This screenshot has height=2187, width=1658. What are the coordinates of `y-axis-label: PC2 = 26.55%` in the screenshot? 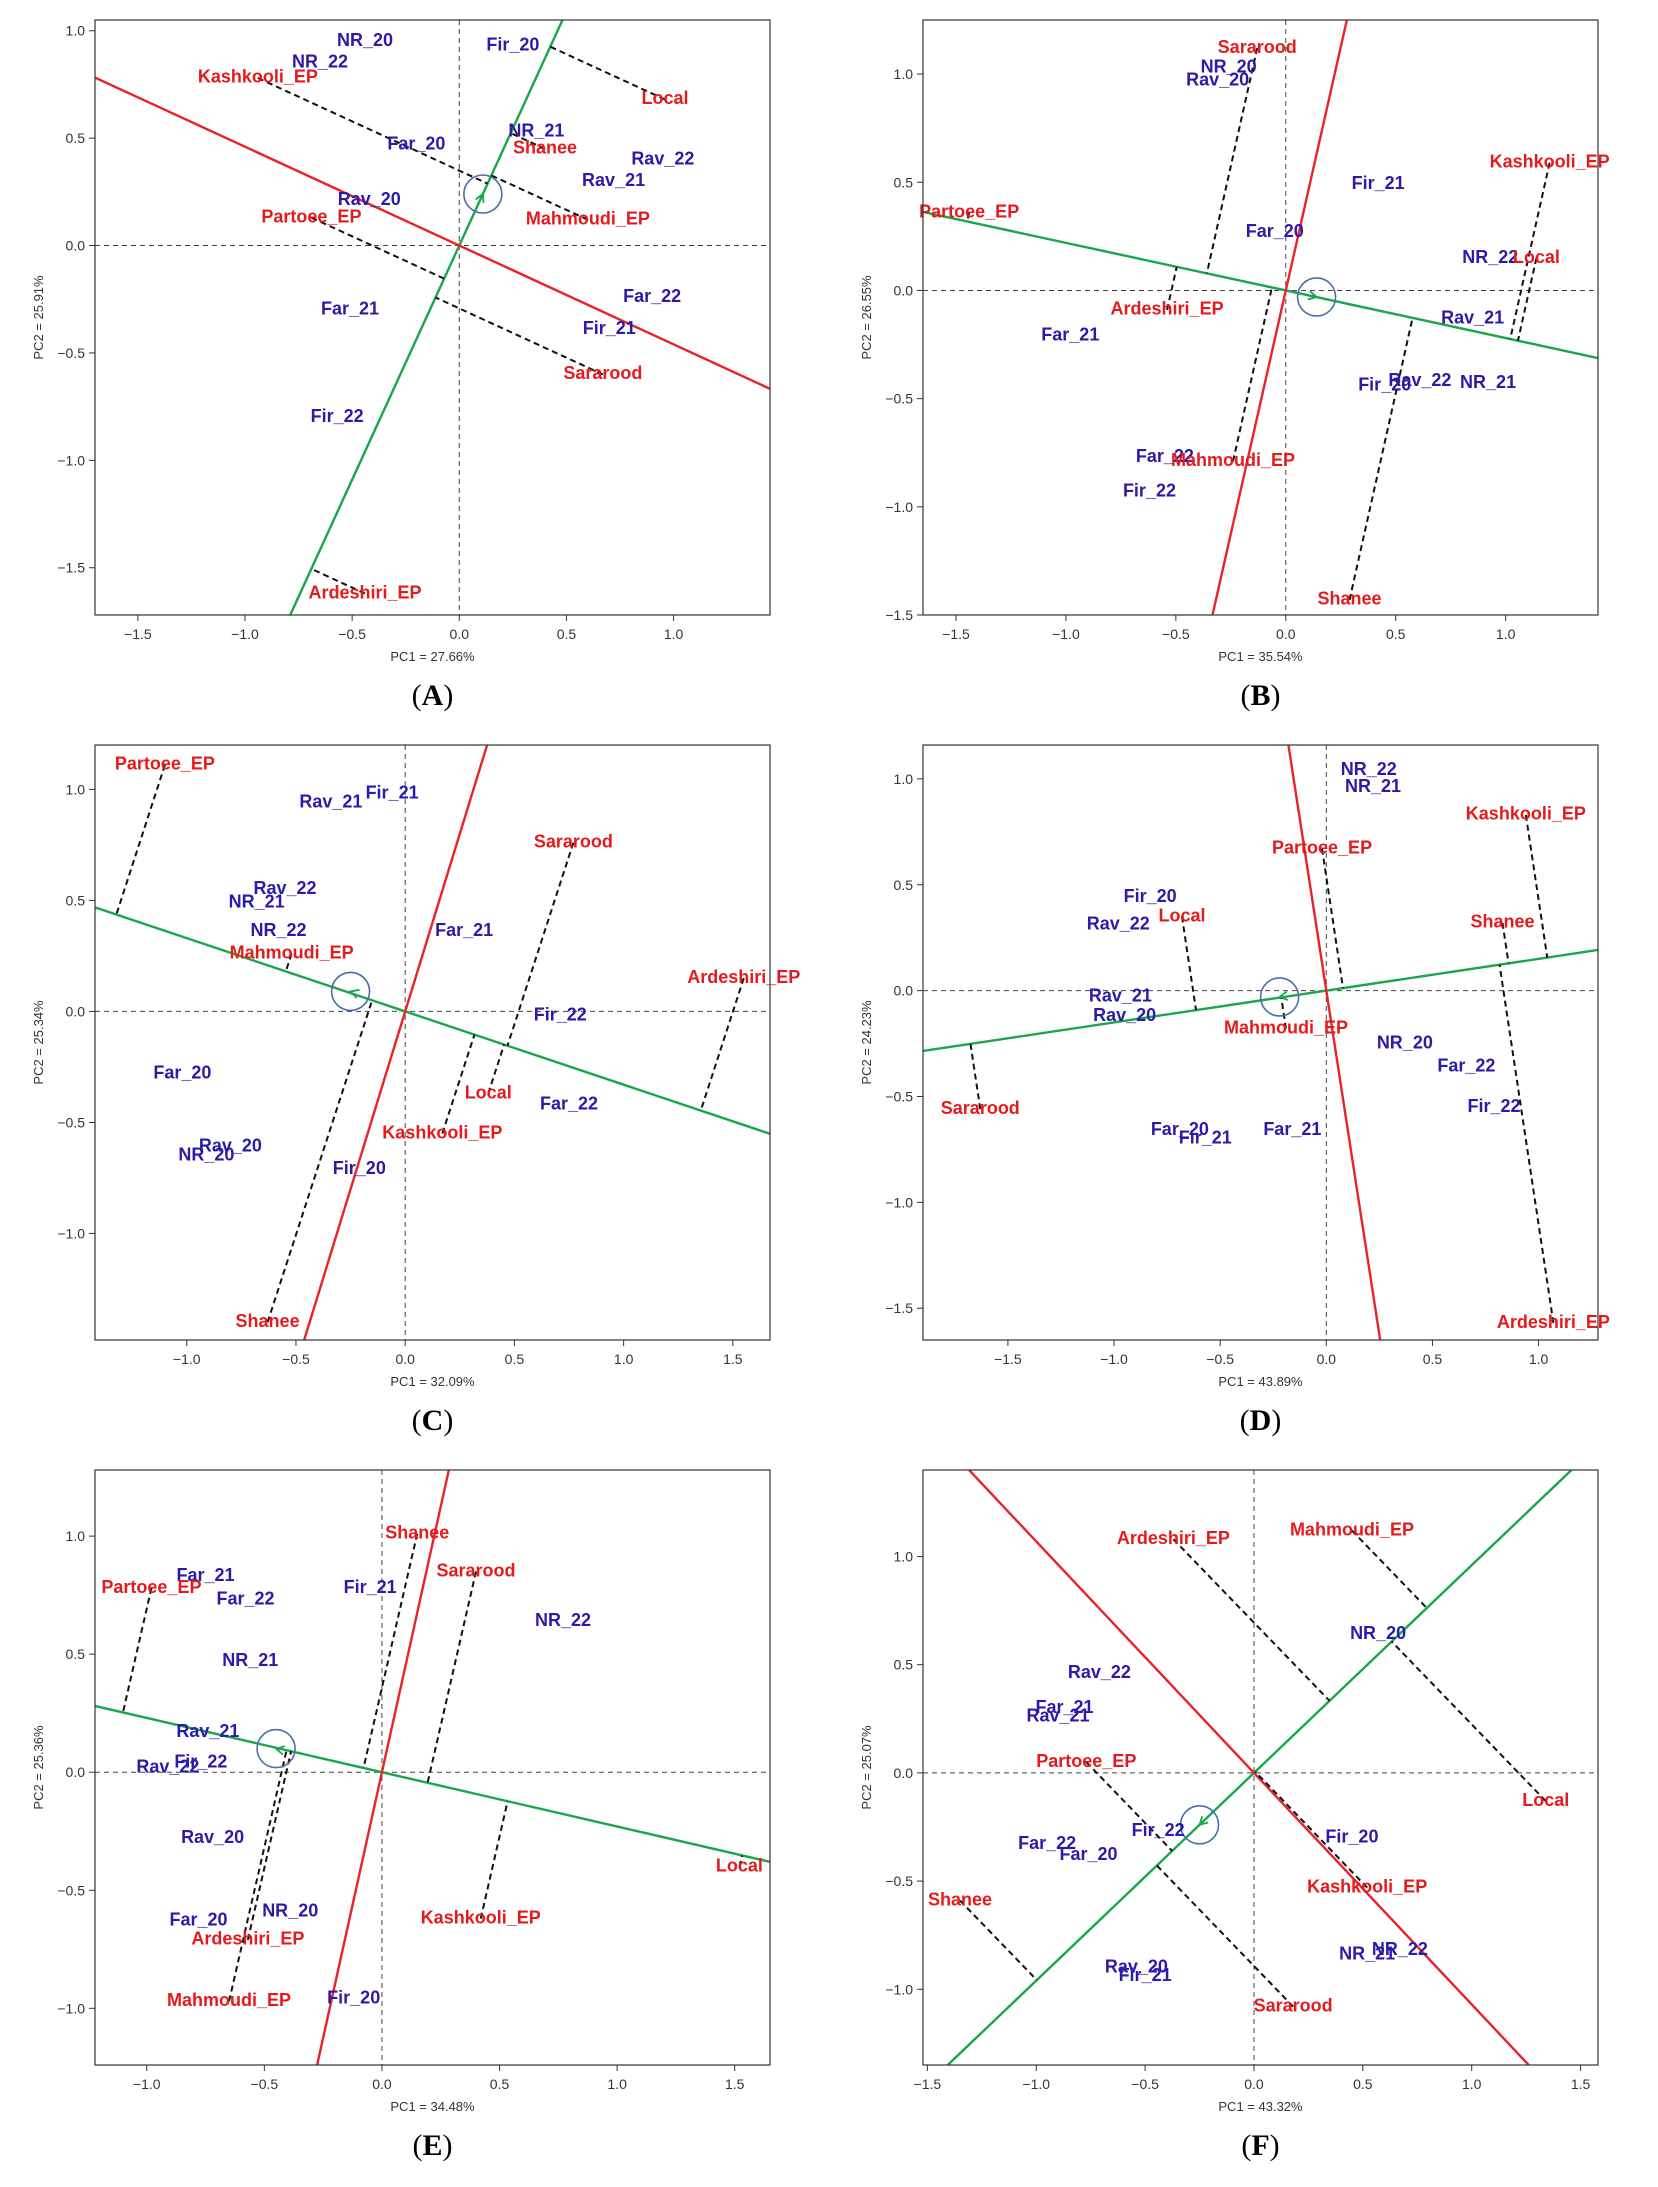 It's located at (866, 317).